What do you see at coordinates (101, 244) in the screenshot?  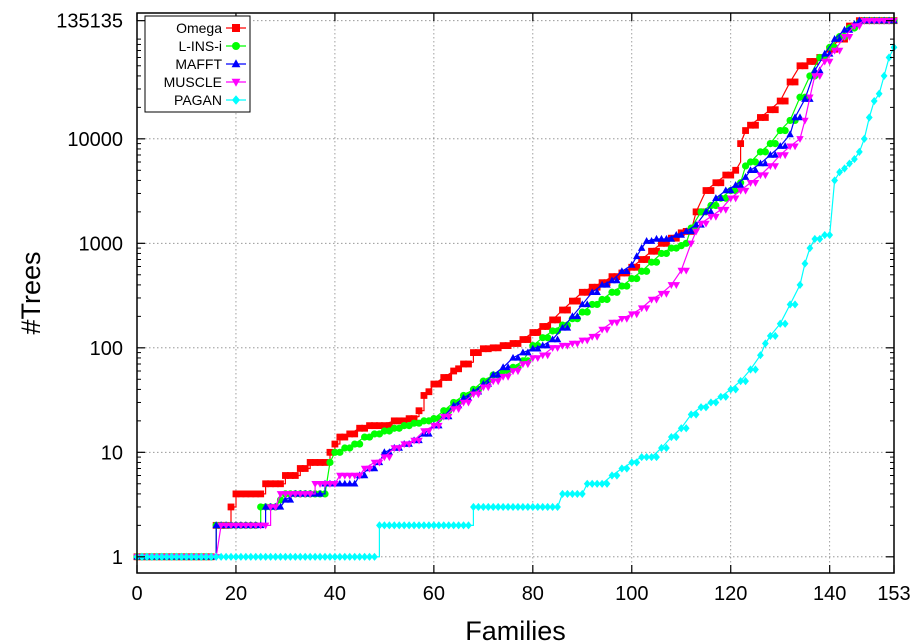 I see `y-tick-label: 1000` at bounding box center [101, 244].